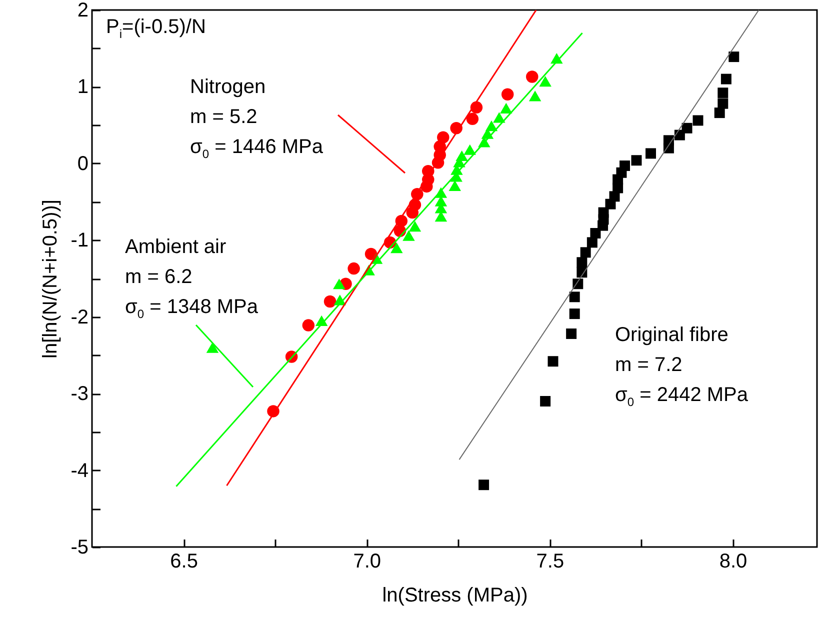  What do you see at coordinates (82, 11) in the screenshot?
I see `y-tick-label: 2` at bounding box center [82, 11].